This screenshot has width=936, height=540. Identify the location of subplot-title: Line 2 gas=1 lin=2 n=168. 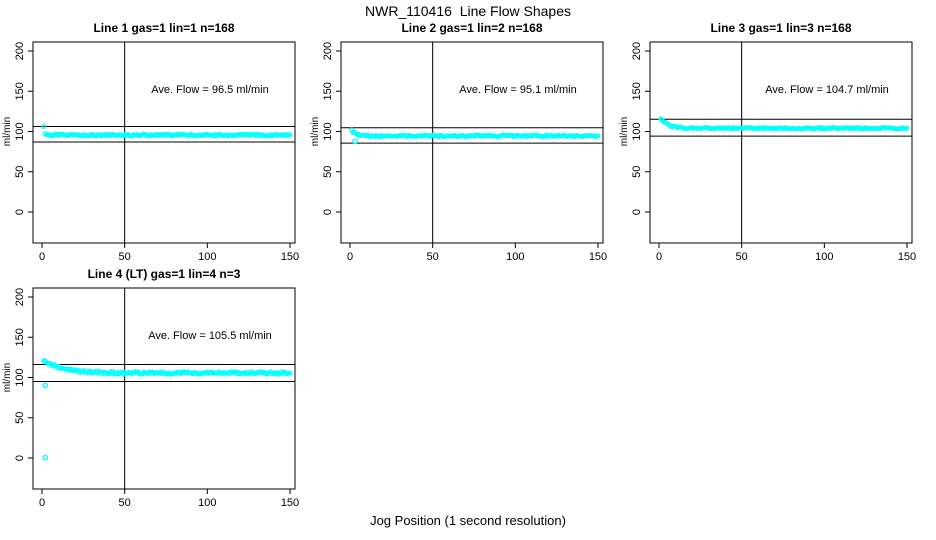
(471, 28).